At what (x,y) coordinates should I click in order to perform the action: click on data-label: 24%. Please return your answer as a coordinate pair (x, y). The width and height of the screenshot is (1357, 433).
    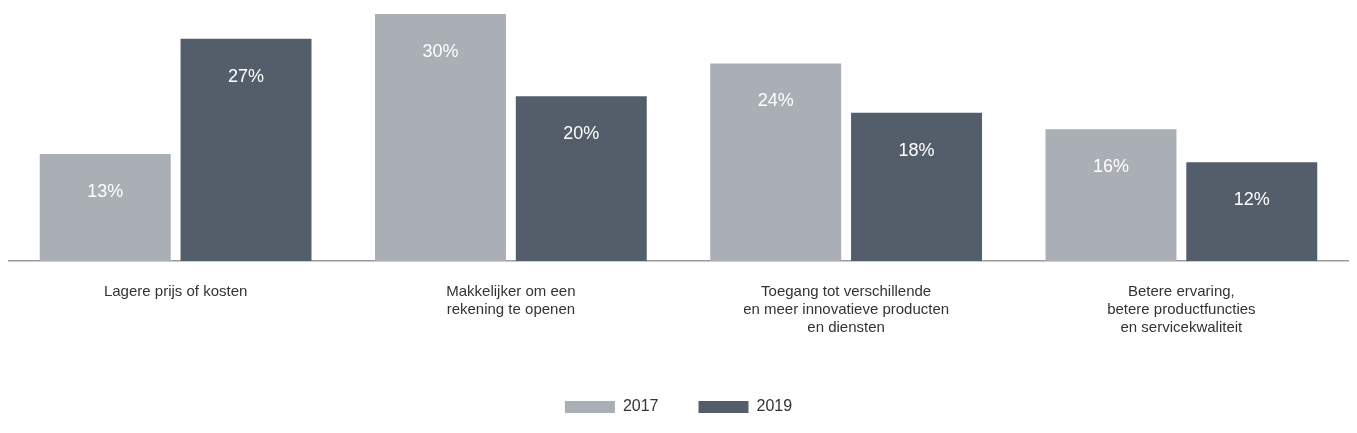
    Looking at the image, I should click on (775, 100).